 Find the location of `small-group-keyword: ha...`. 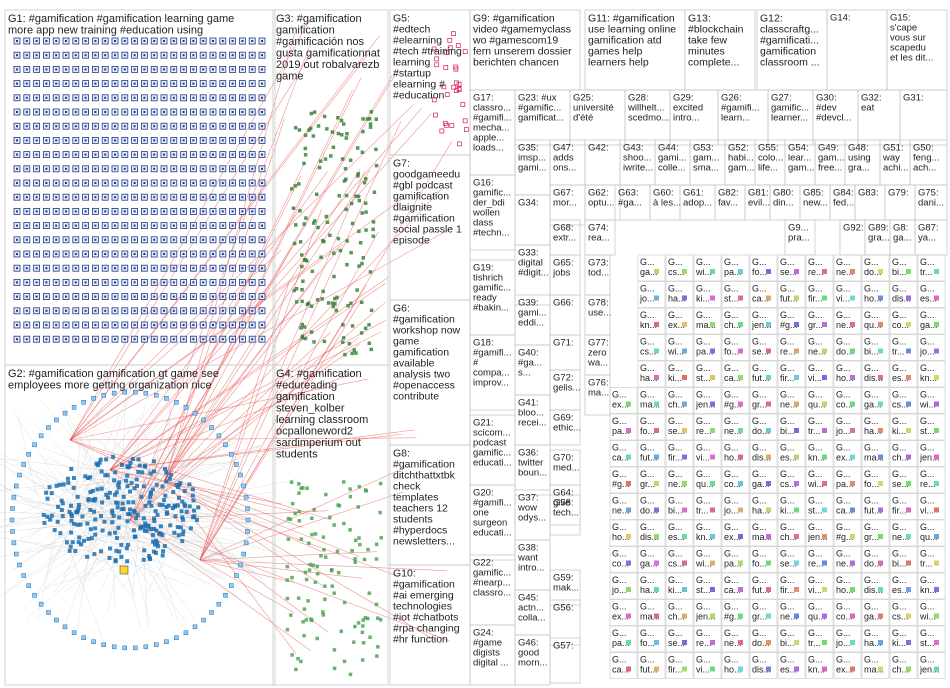

small-group-keyword: ha... is located at coordinates (873, 643).